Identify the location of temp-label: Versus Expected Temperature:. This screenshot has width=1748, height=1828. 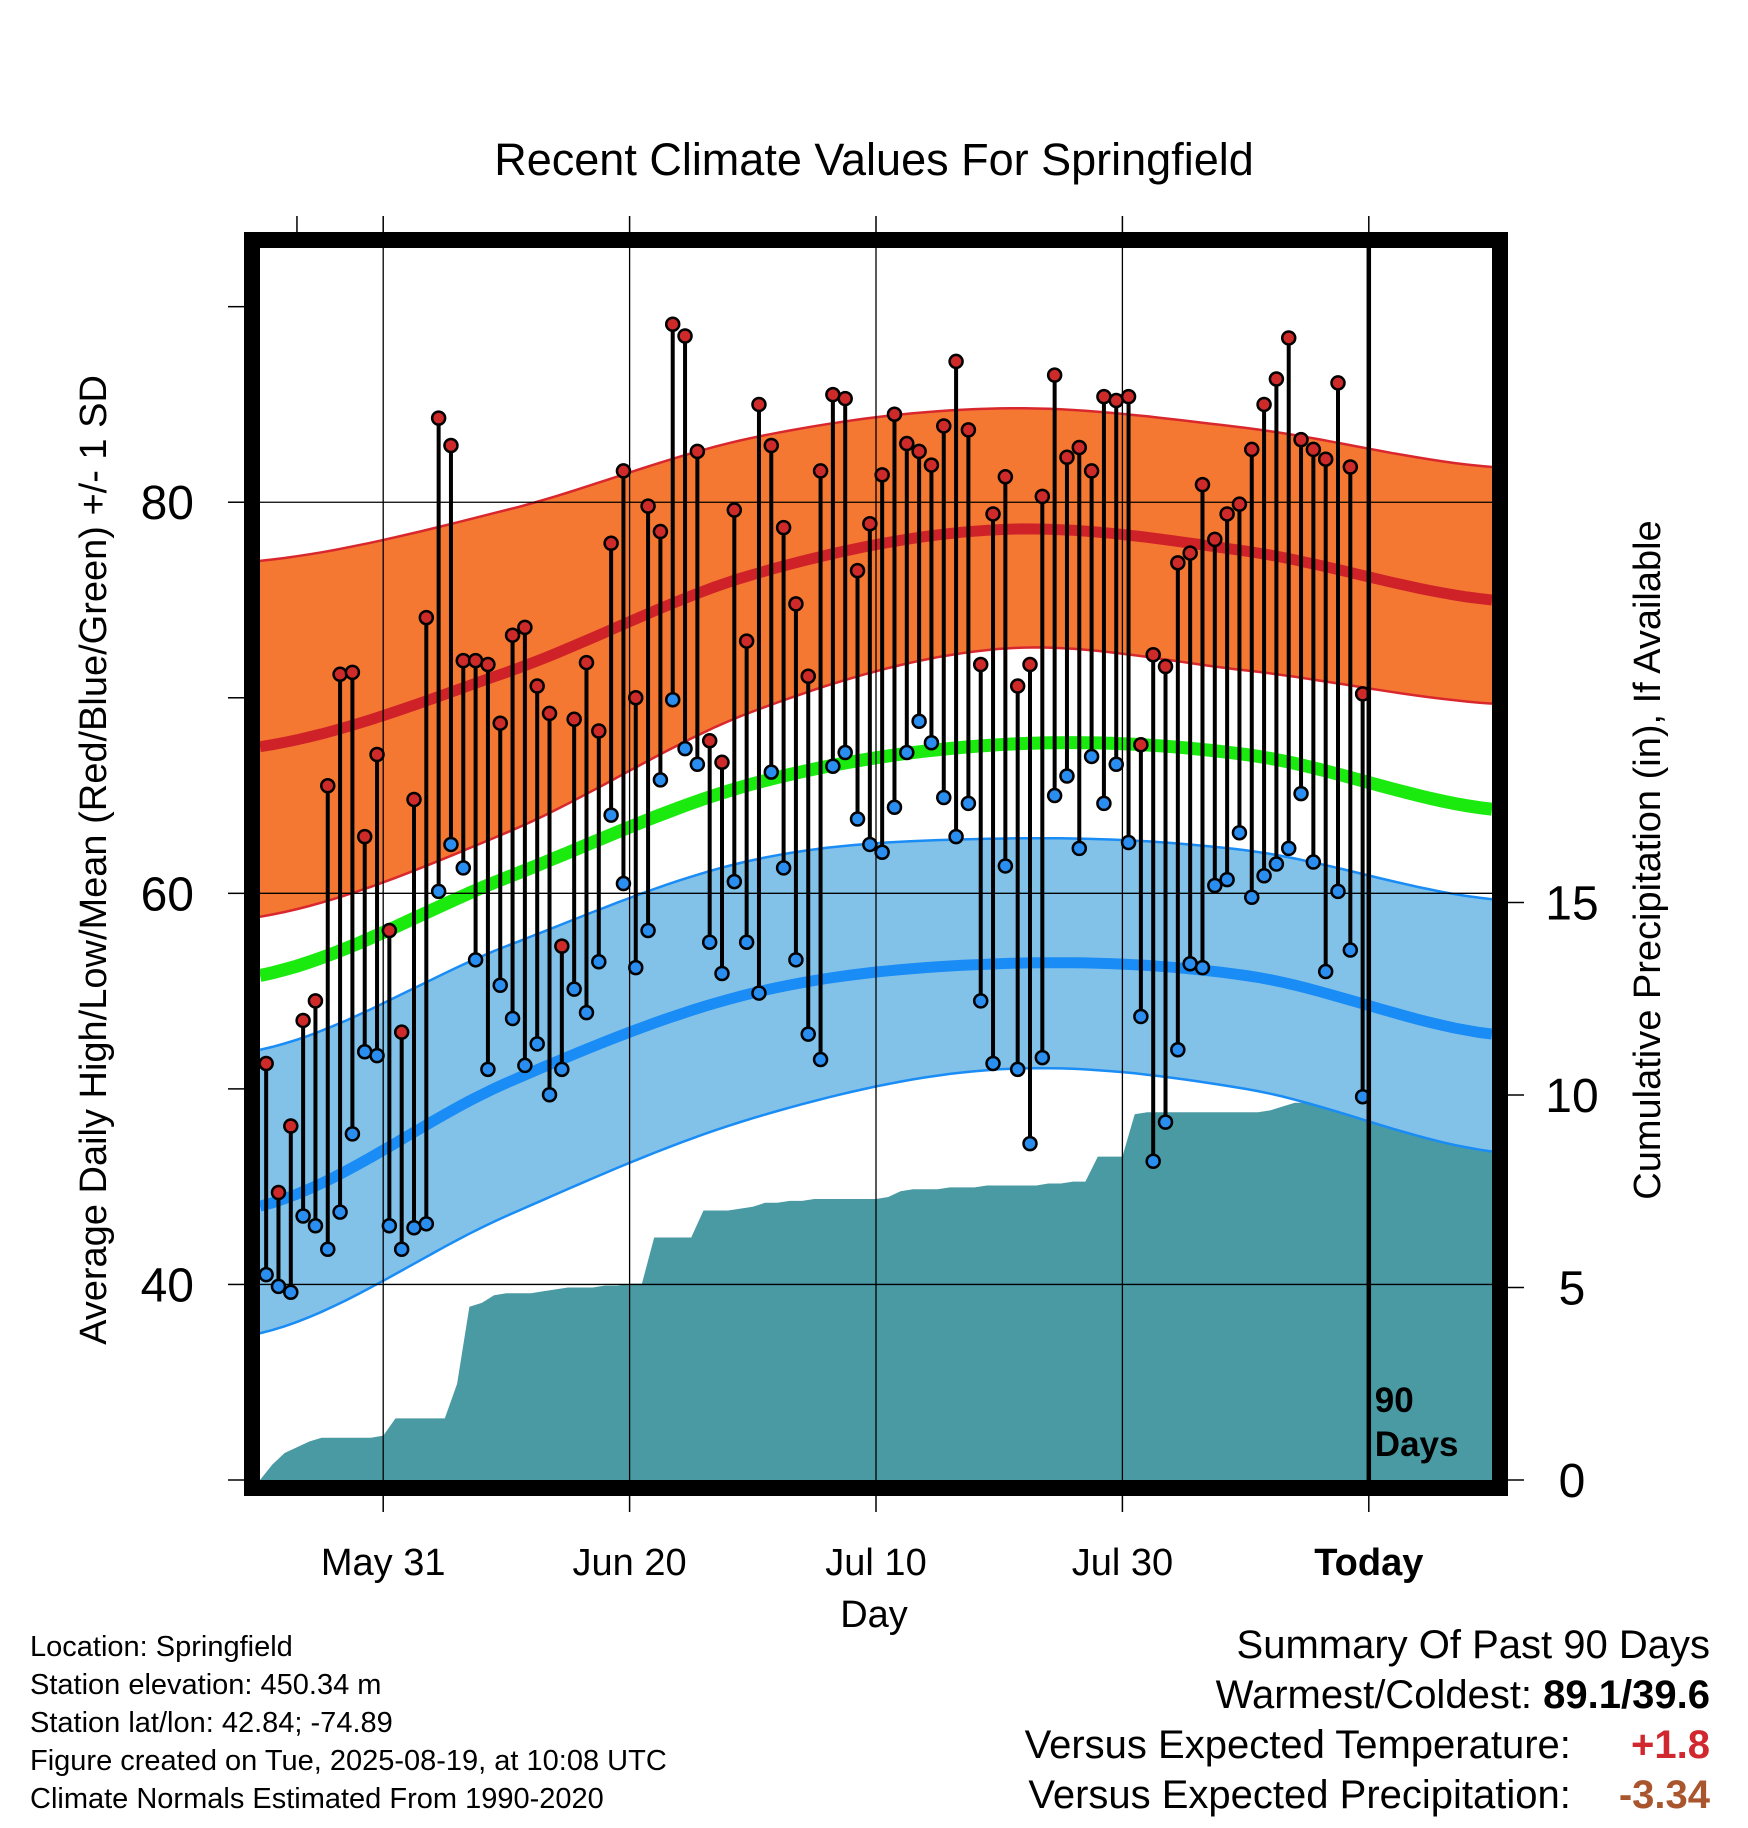
(1297, 1745).